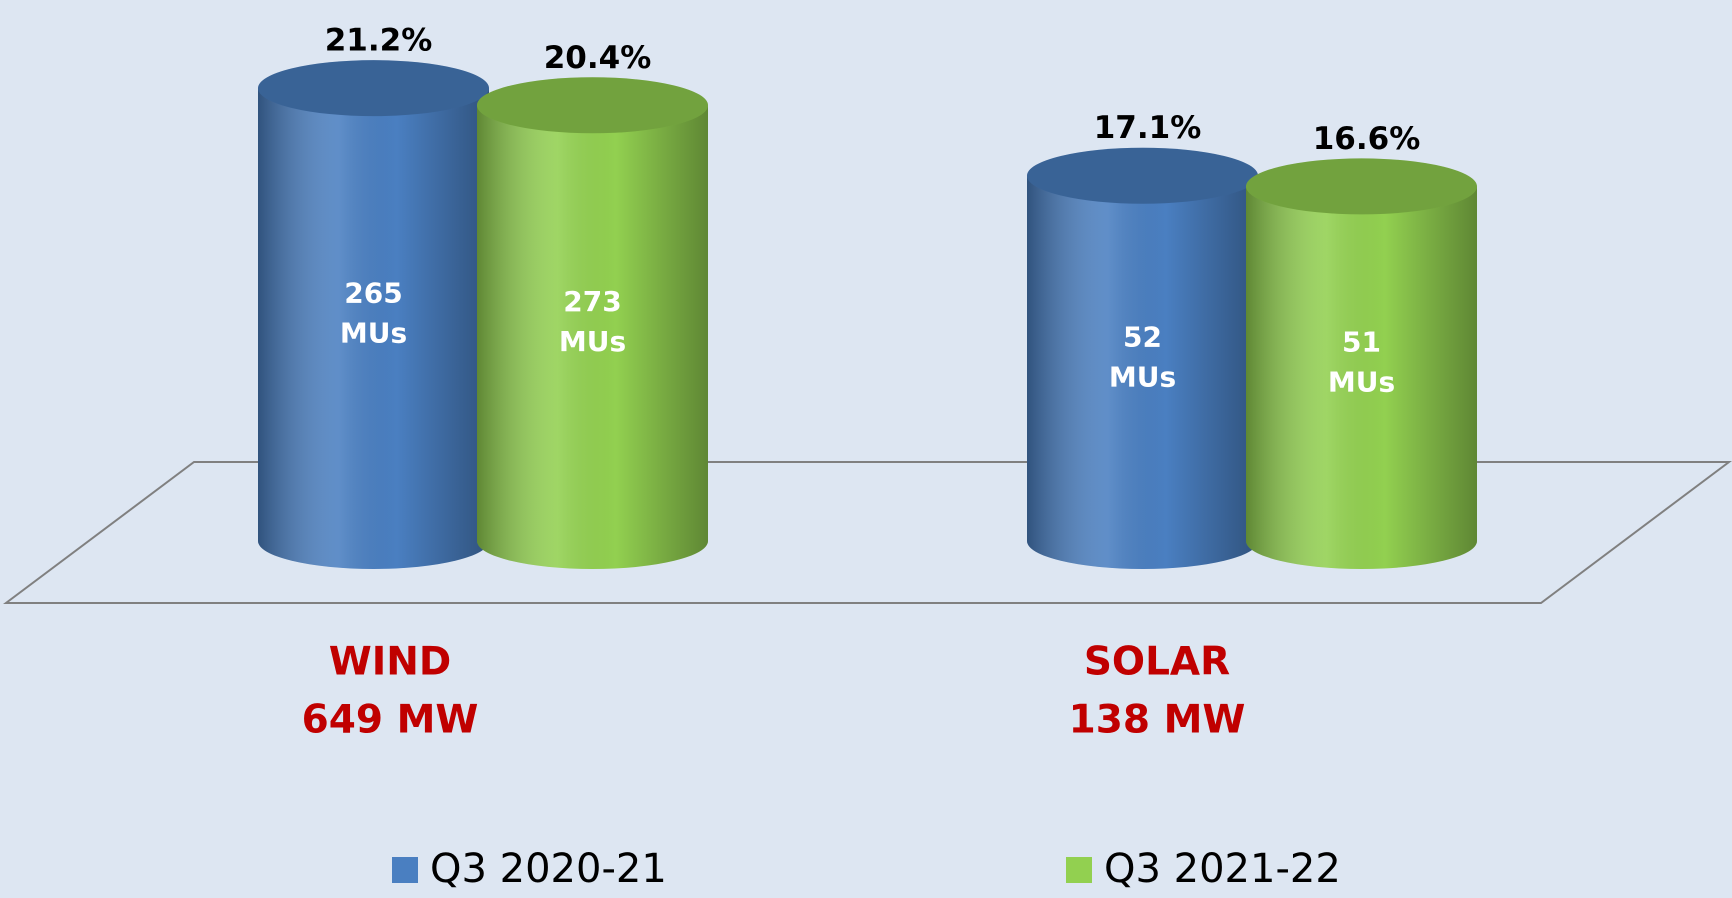  Describe the element at coordinates (390, 720) in the screenshot. I see `category-sublabel: 649 MW` at that location.